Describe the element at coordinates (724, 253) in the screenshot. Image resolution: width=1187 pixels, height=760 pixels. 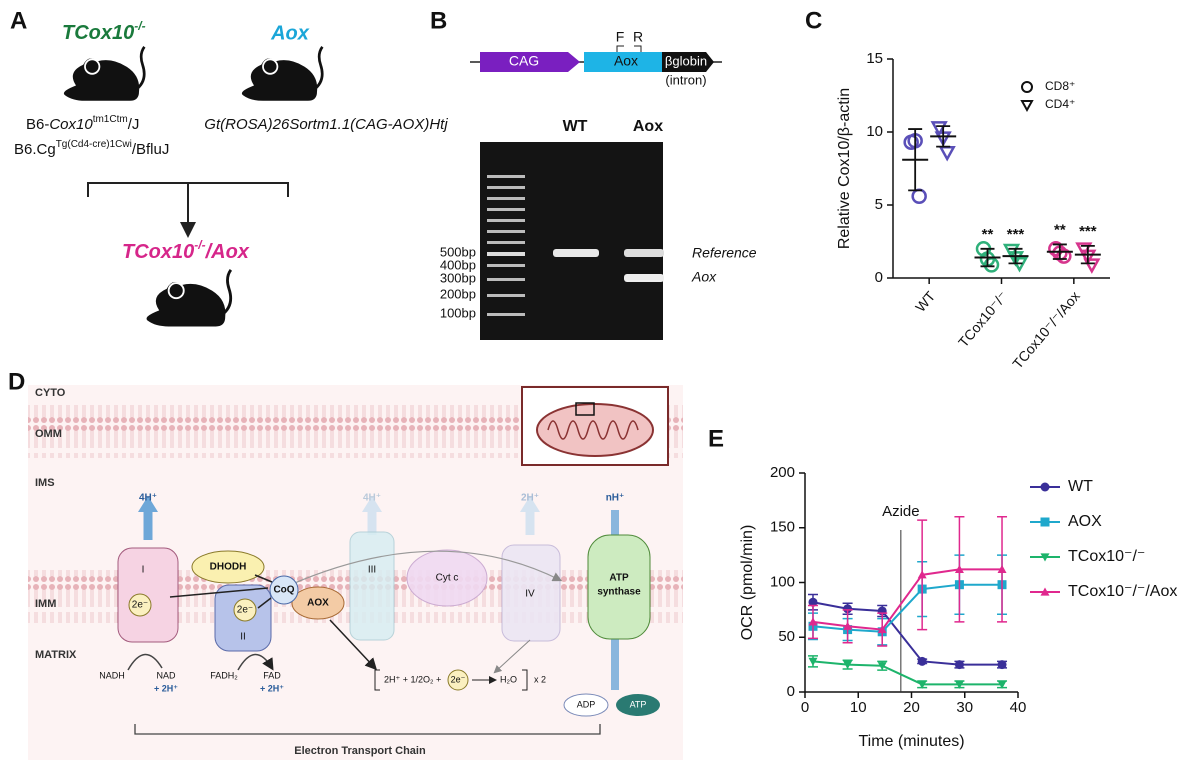
I see `band-label: Reference` at that location.